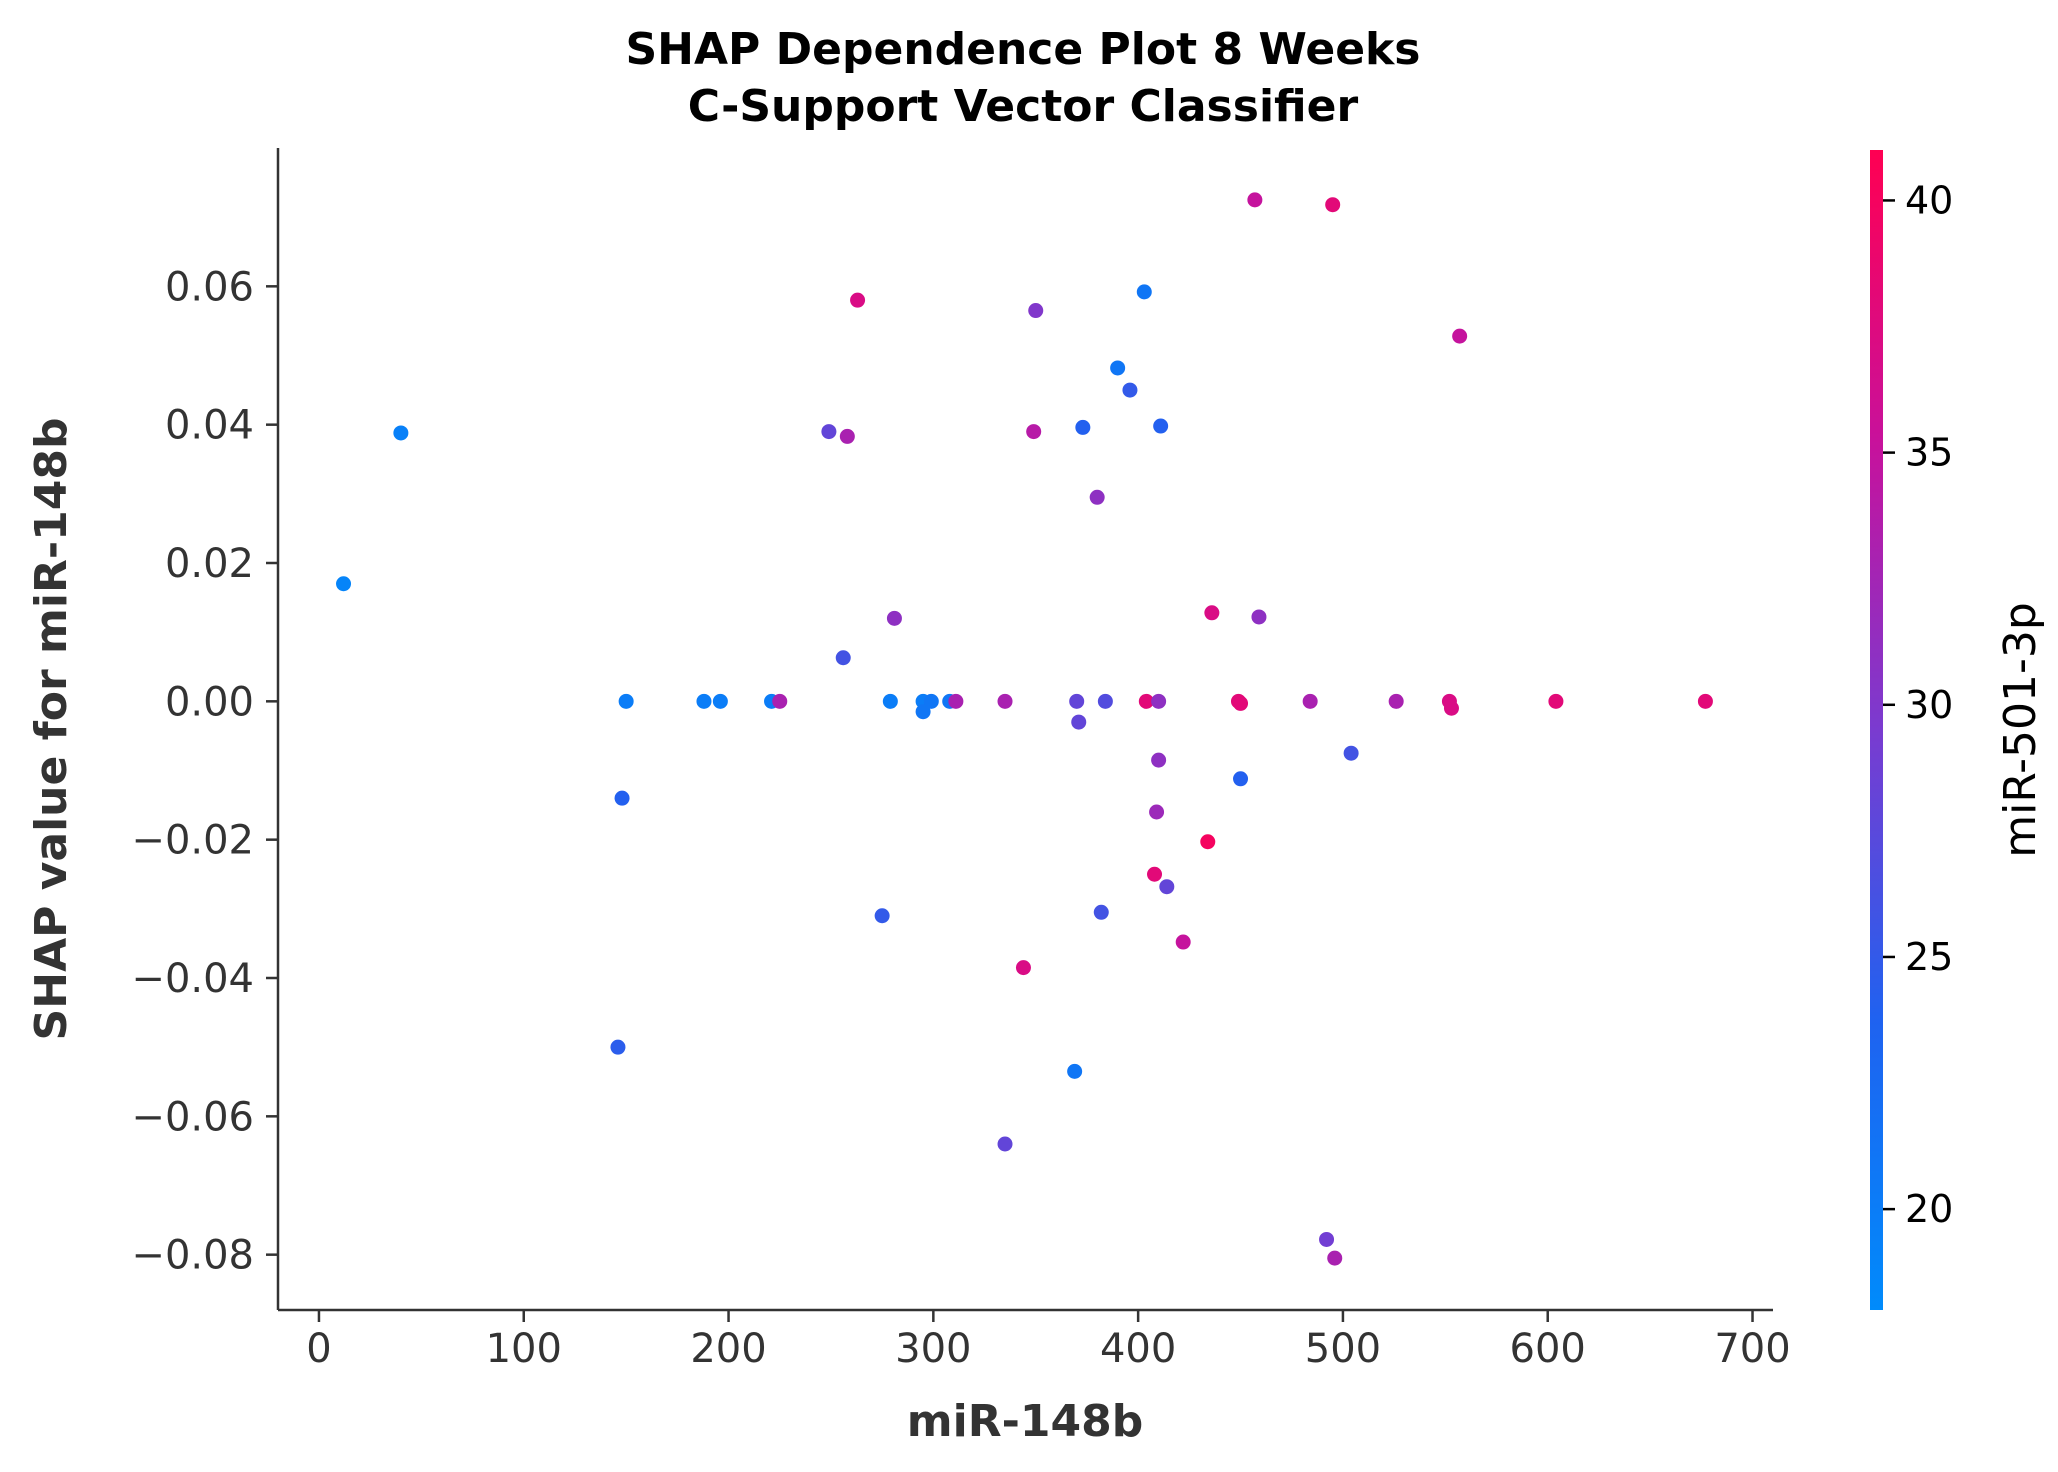  I want to click on colorbar-tick-label: 40, so click(1929, 200).